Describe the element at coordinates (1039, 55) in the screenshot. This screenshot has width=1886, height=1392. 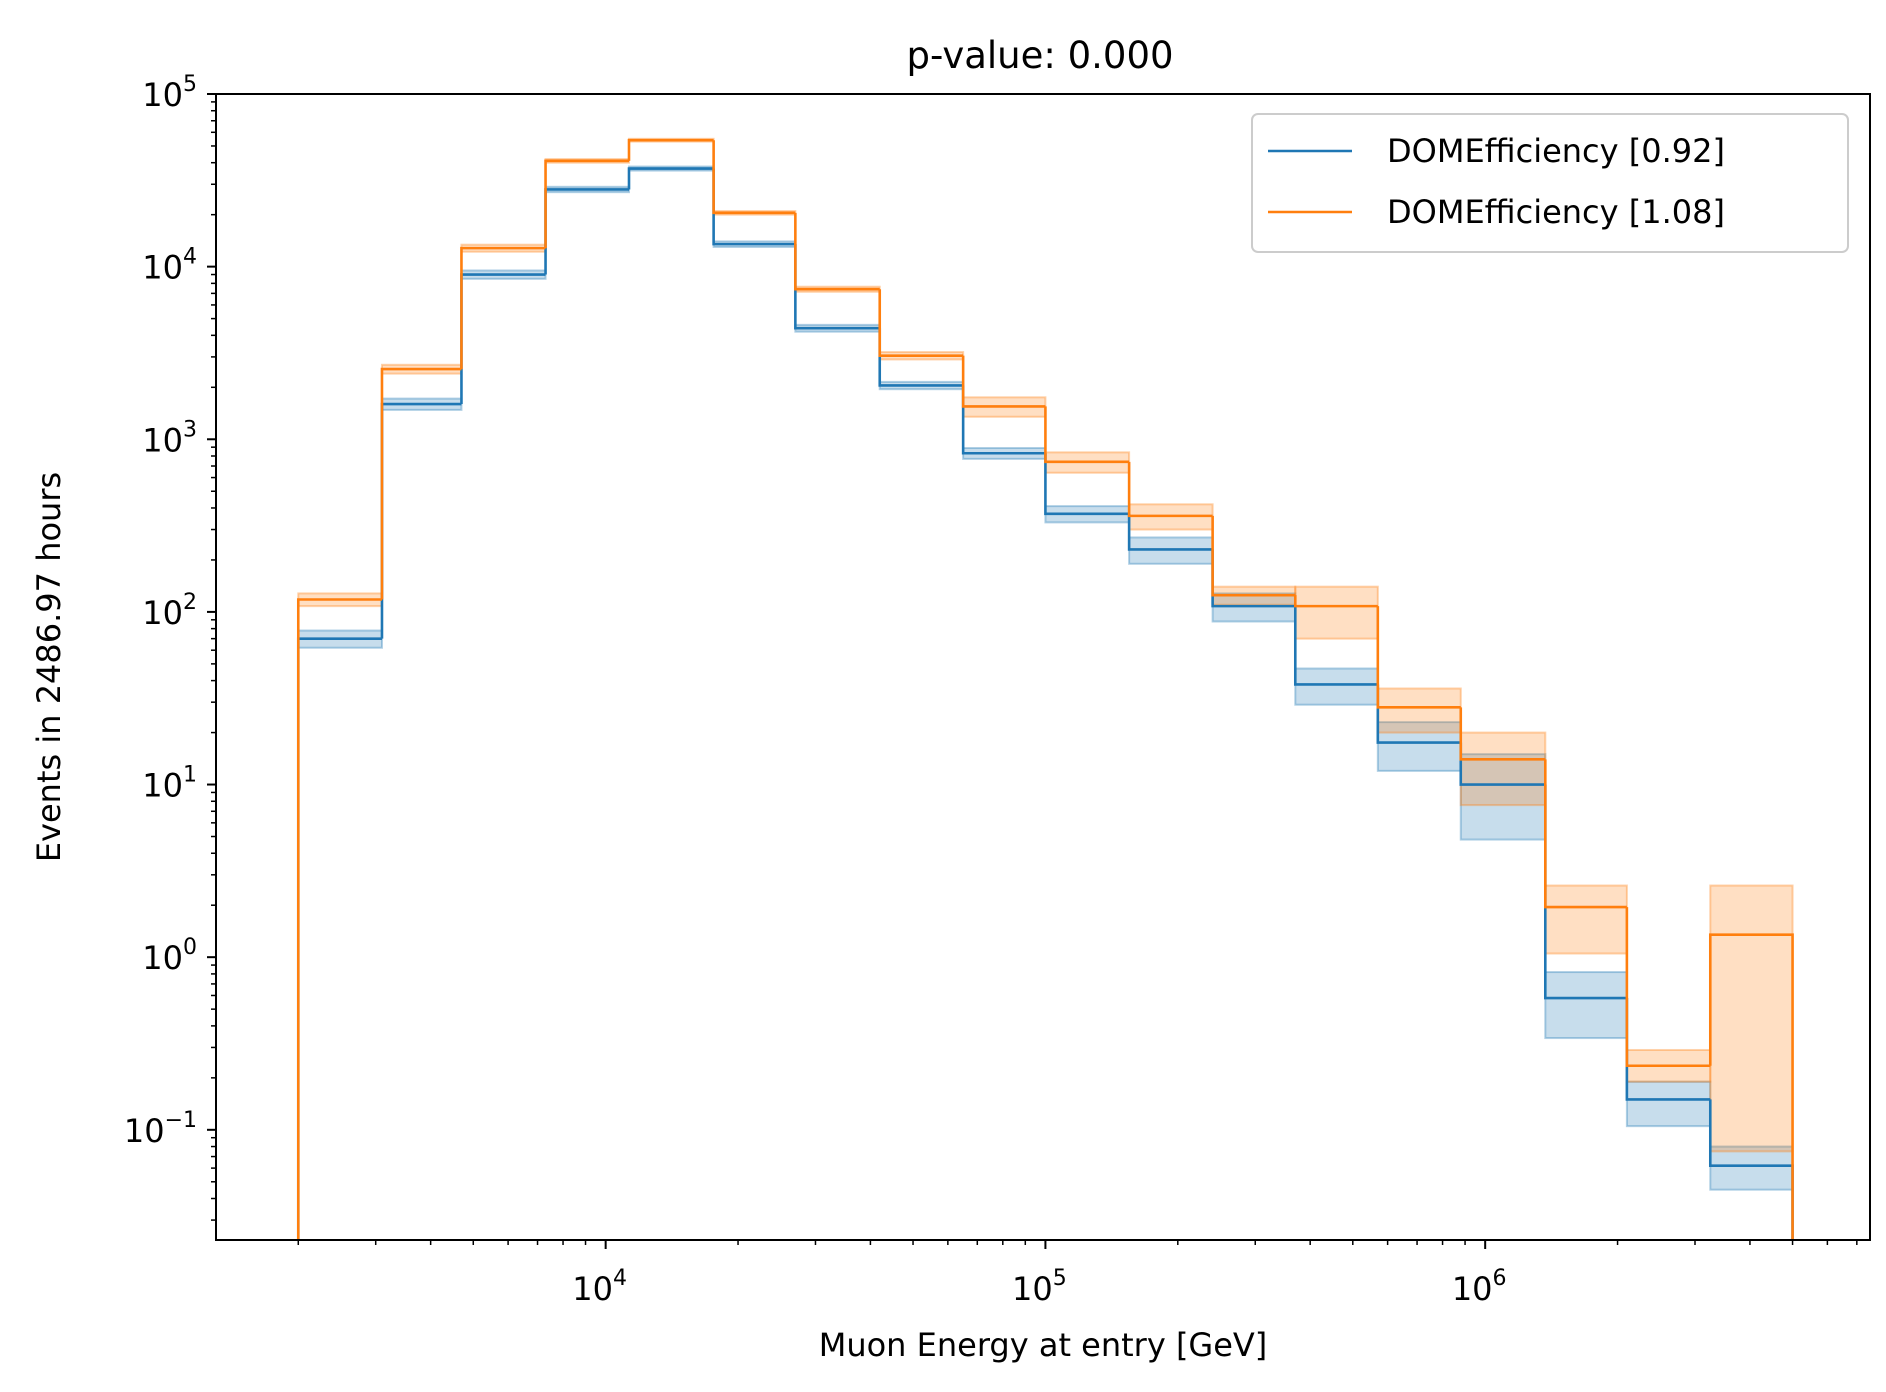
I see `chart-title: p-value: 0.000` at that location.